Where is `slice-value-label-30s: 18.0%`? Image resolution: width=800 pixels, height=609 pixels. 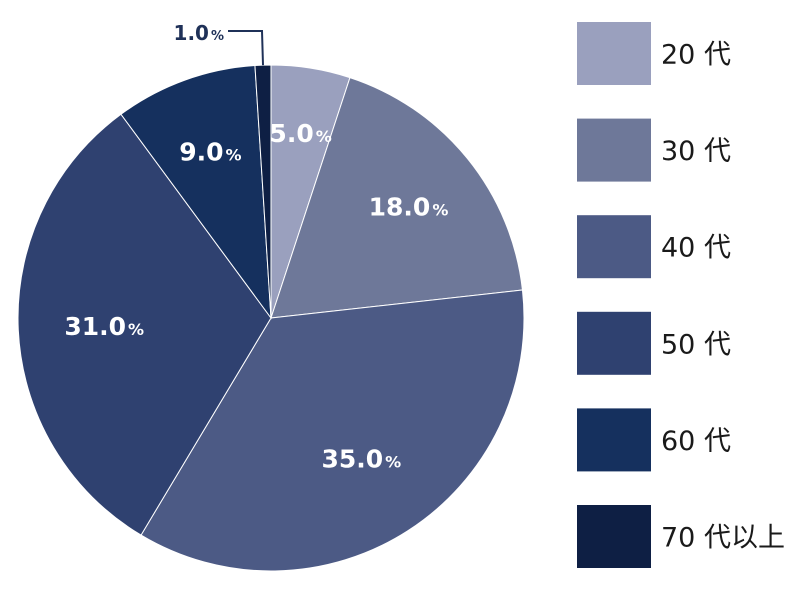 slice-value-label-30s: 18.0% is located at coordinates (409, 206).